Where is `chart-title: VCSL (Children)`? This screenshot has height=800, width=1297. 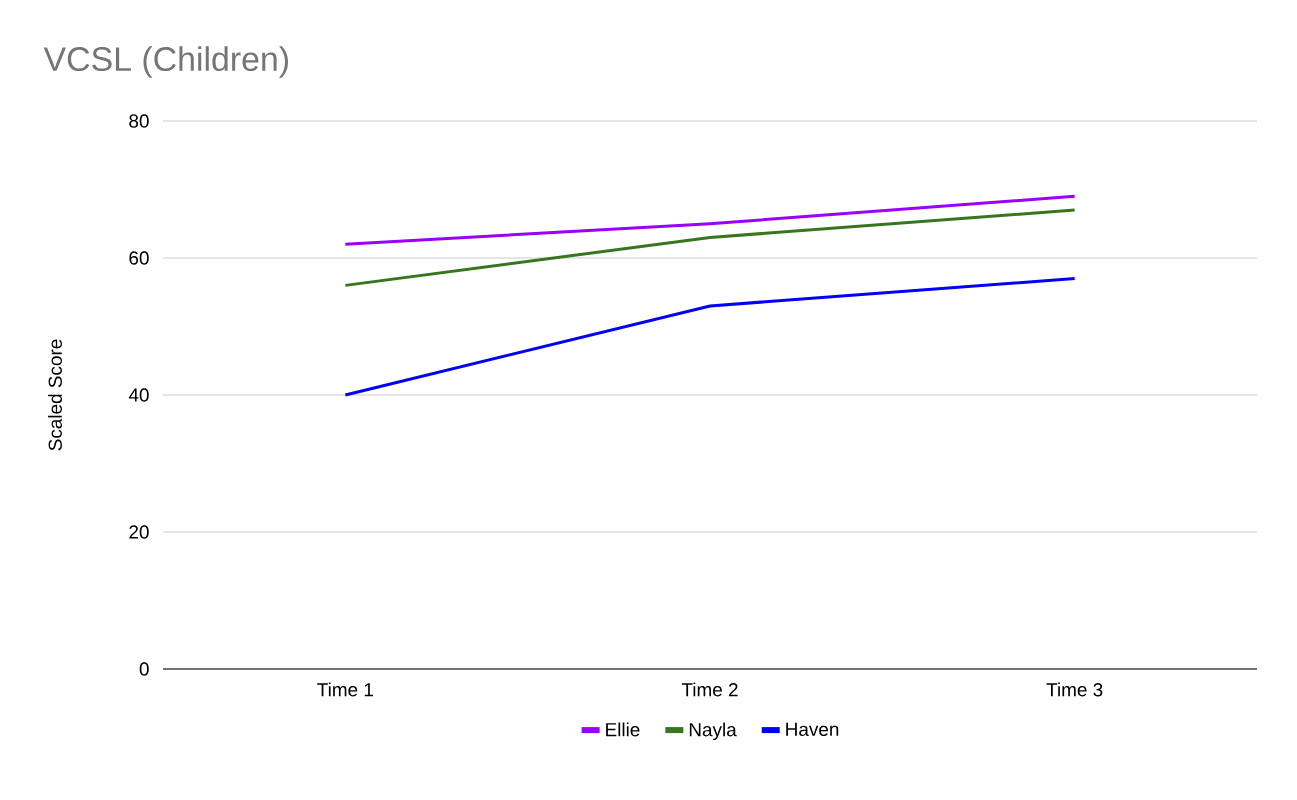
chart-title: VCSL (Children) is located at coordinates (165, 62).